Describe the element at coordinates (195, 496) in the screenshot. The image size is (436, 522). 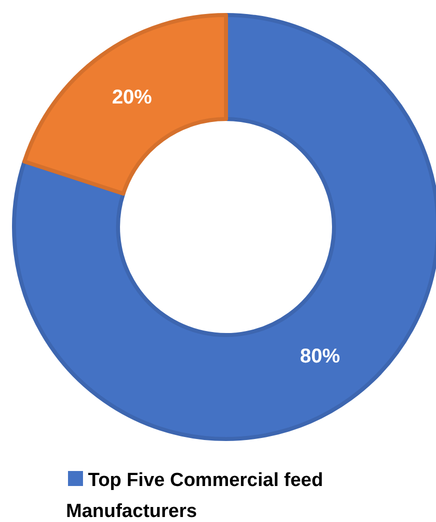
I see `legend-label: Top Five Commercial feed Manufacturers` at that location.